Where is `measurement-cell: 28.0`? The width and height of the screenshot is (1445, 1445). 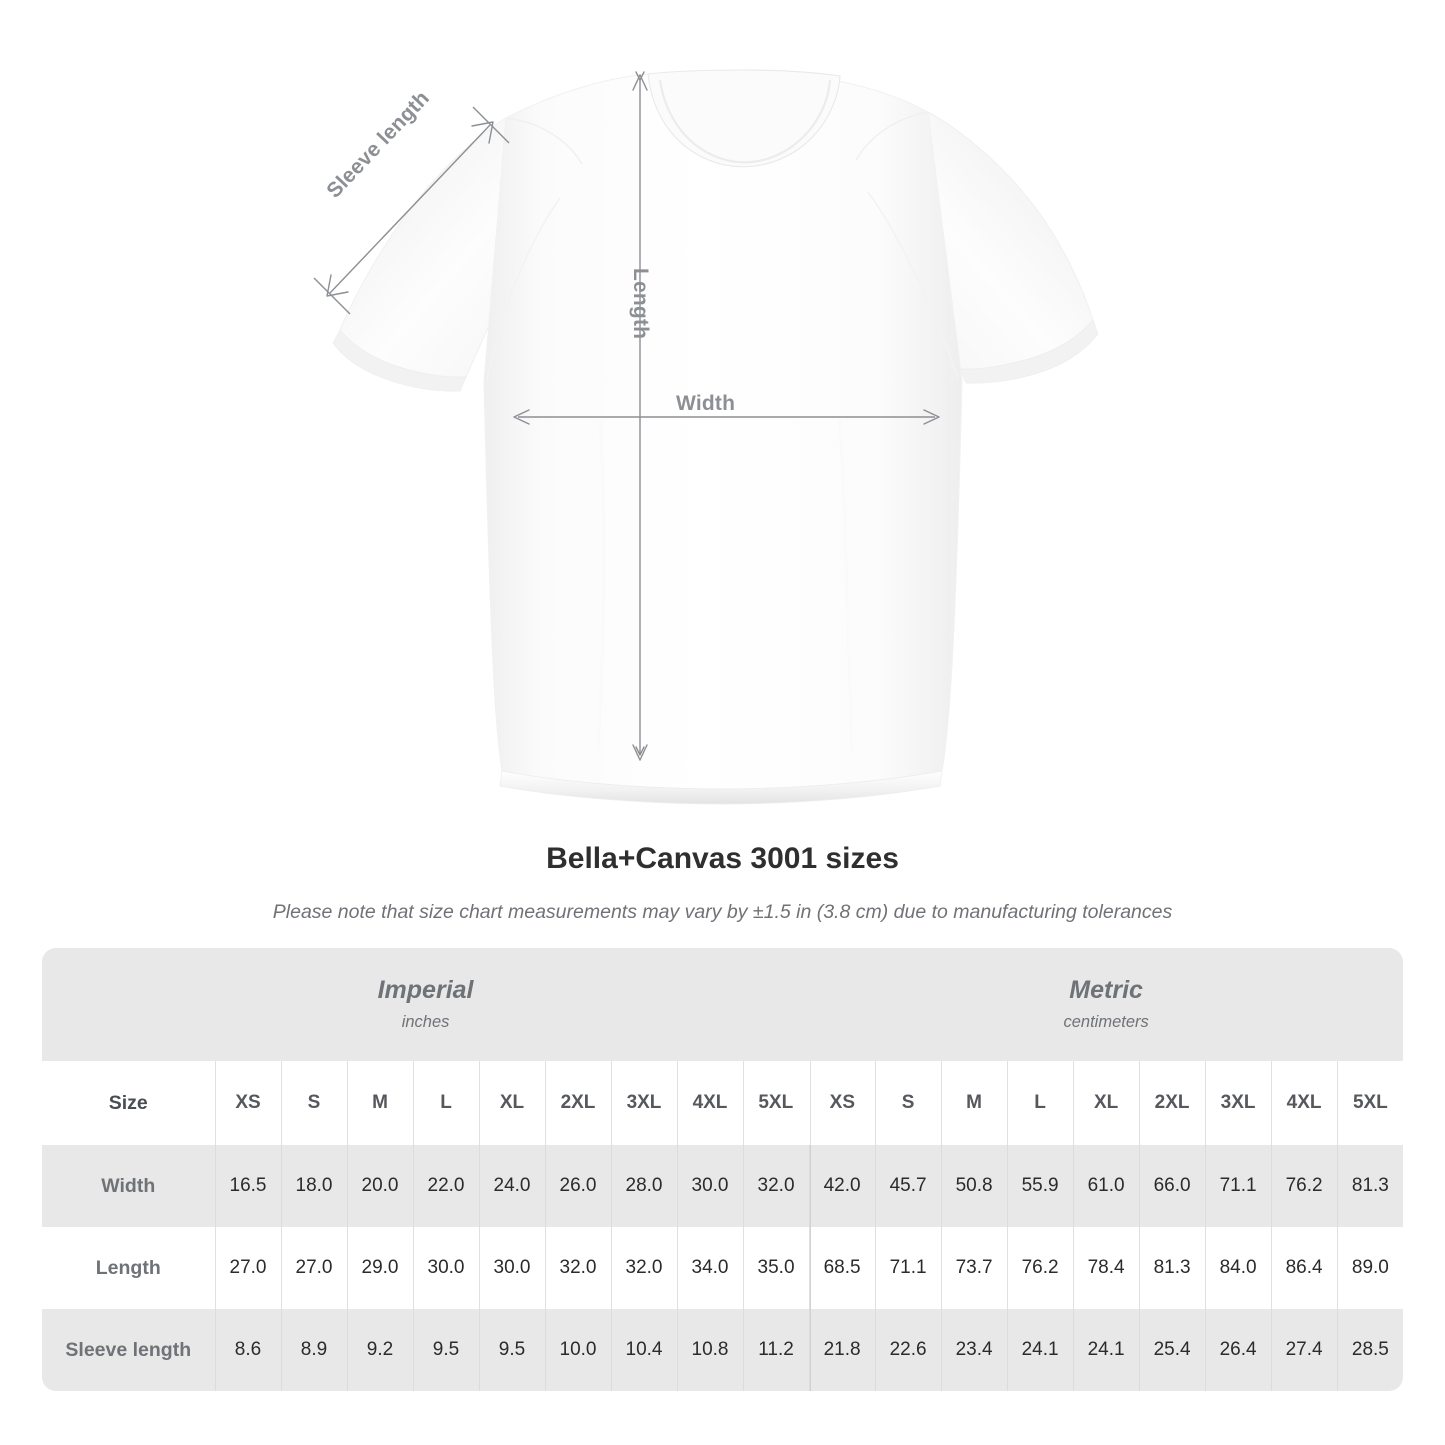 measurement-cell: 28.0 is located at coordinates (643, 1186).